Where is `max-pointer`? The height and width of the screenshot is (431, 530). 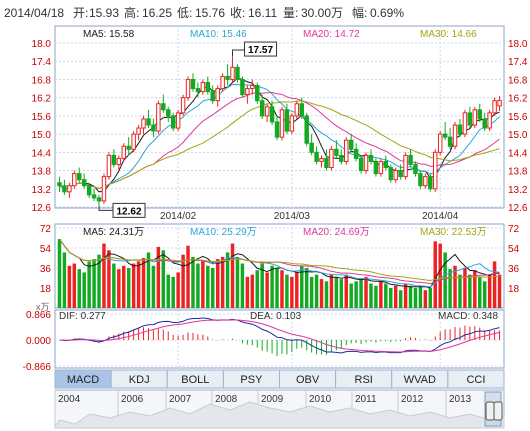 max-pointer is located at coordinates (238, 53).